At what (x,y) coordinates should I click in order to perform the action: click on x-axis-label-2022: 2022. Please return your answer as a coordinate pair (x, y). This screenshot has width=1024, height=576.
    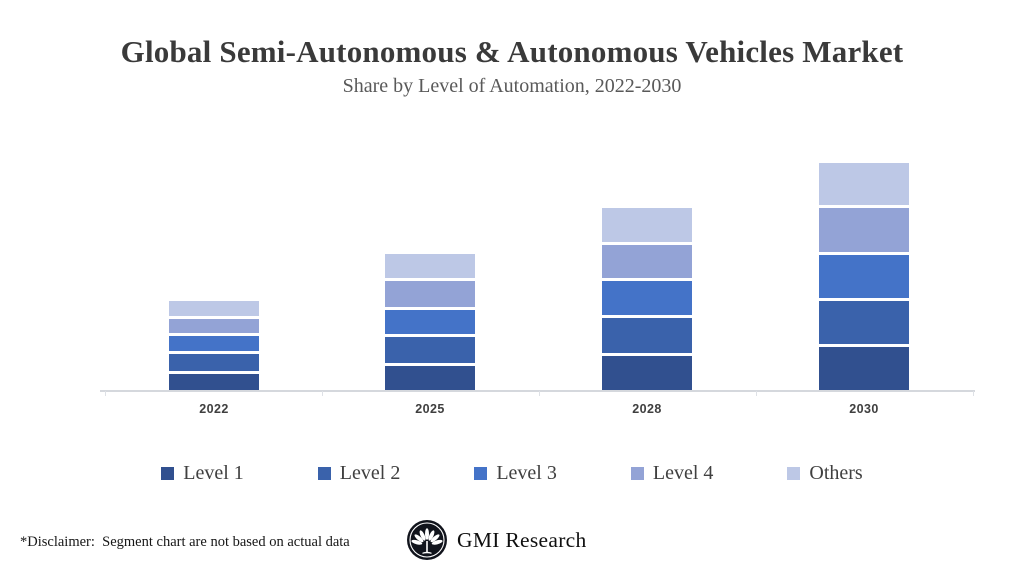
    Looking at the image, I should click on (214, 409).